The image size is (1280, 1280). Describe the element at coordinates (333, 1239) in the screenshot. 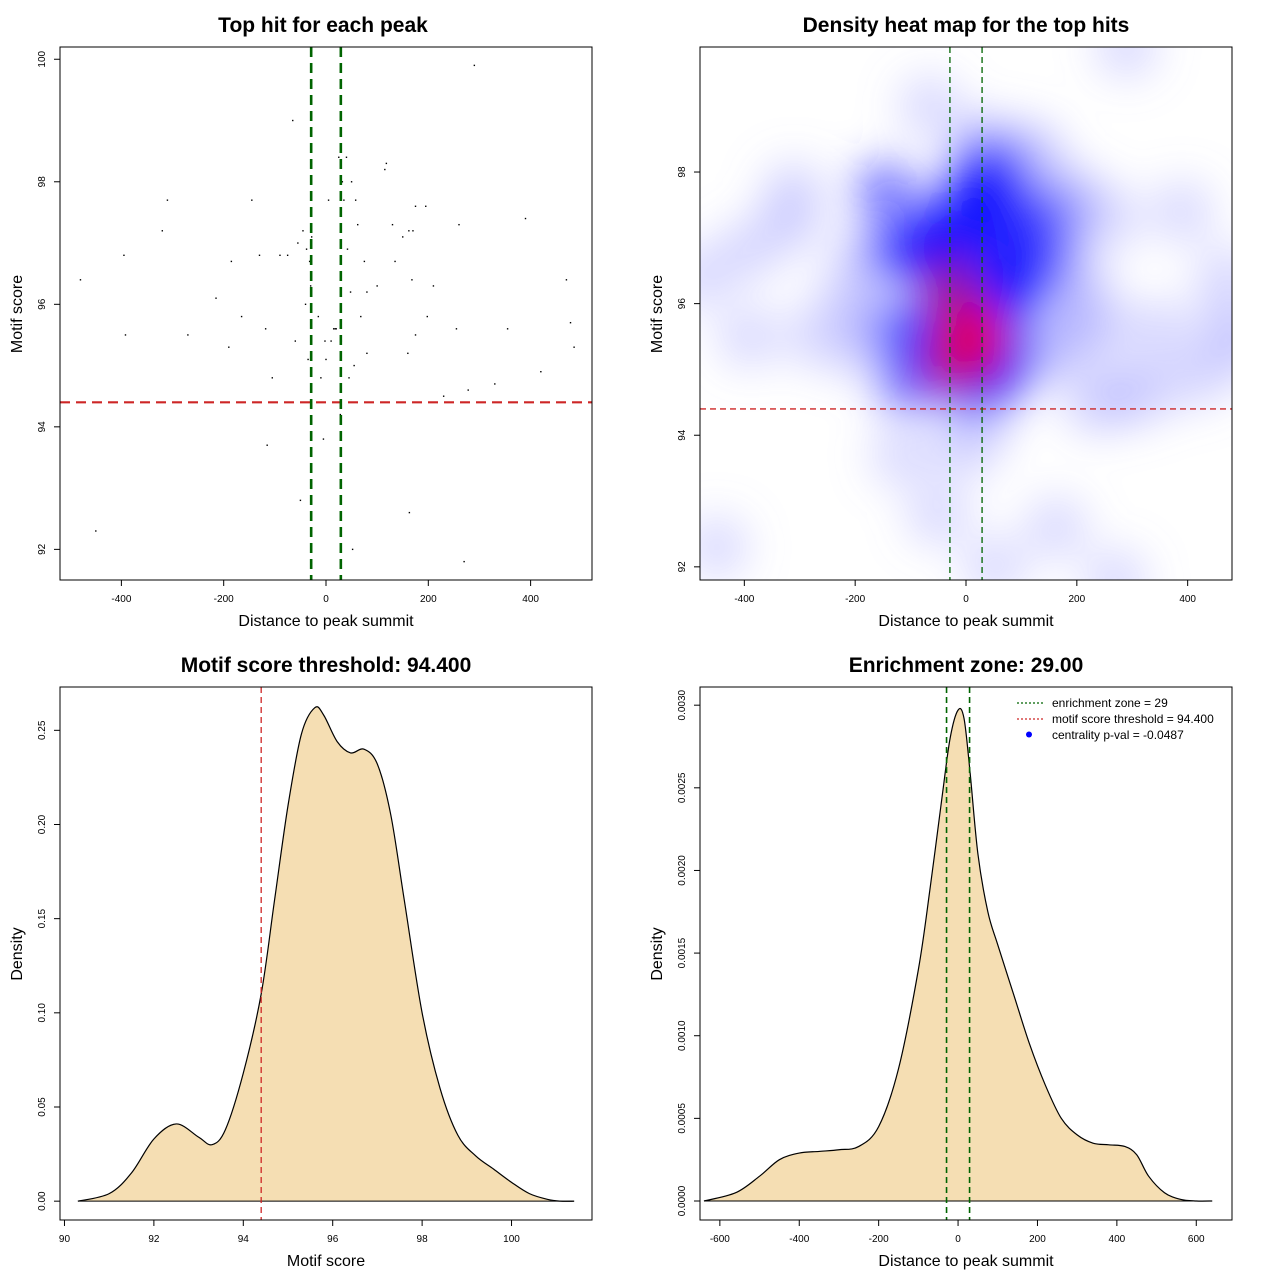

I see `x-tick-label: 96` at that location.